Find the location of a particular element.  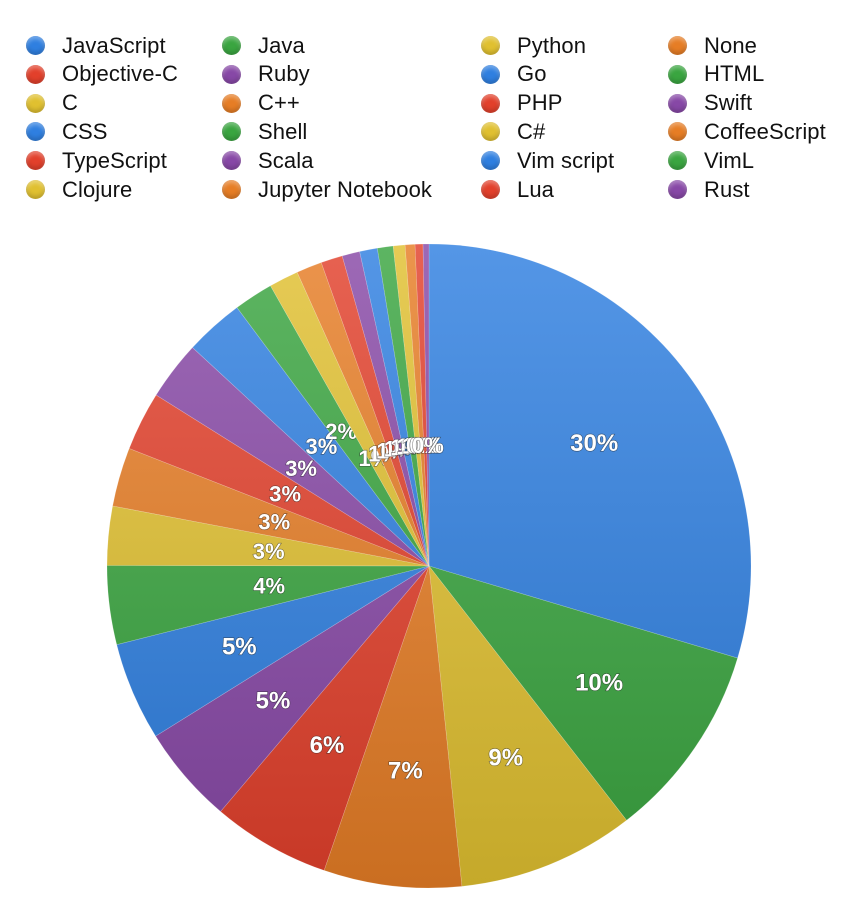

legend-item: CoffeeScript is located at coordinates (747, 131).